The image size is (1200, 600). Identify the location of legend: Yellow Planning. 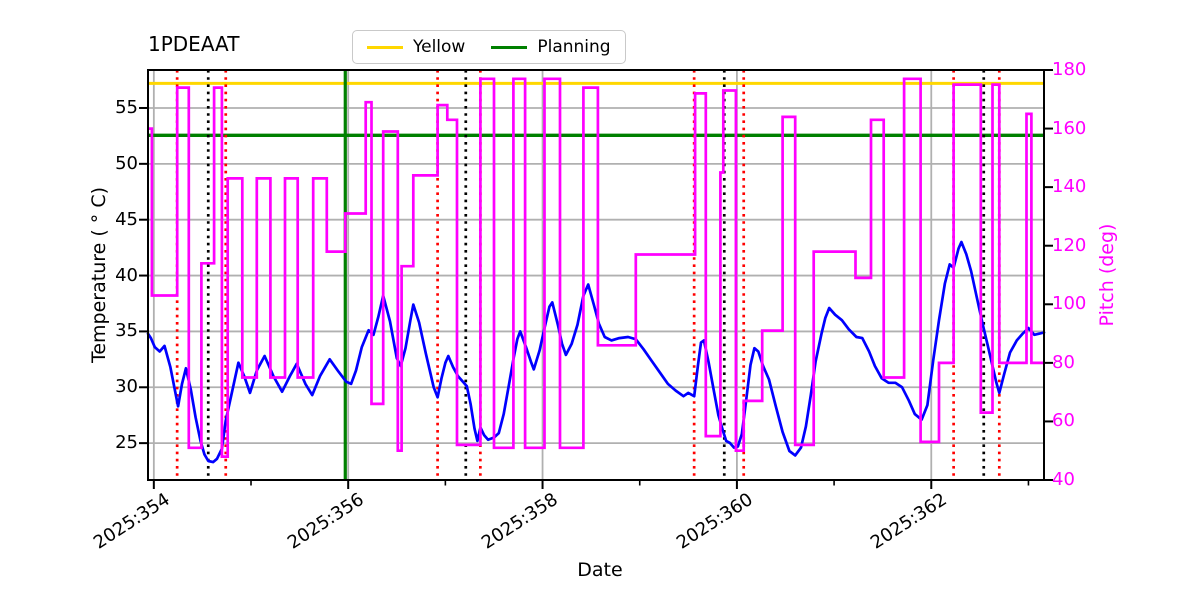
(489, 47).